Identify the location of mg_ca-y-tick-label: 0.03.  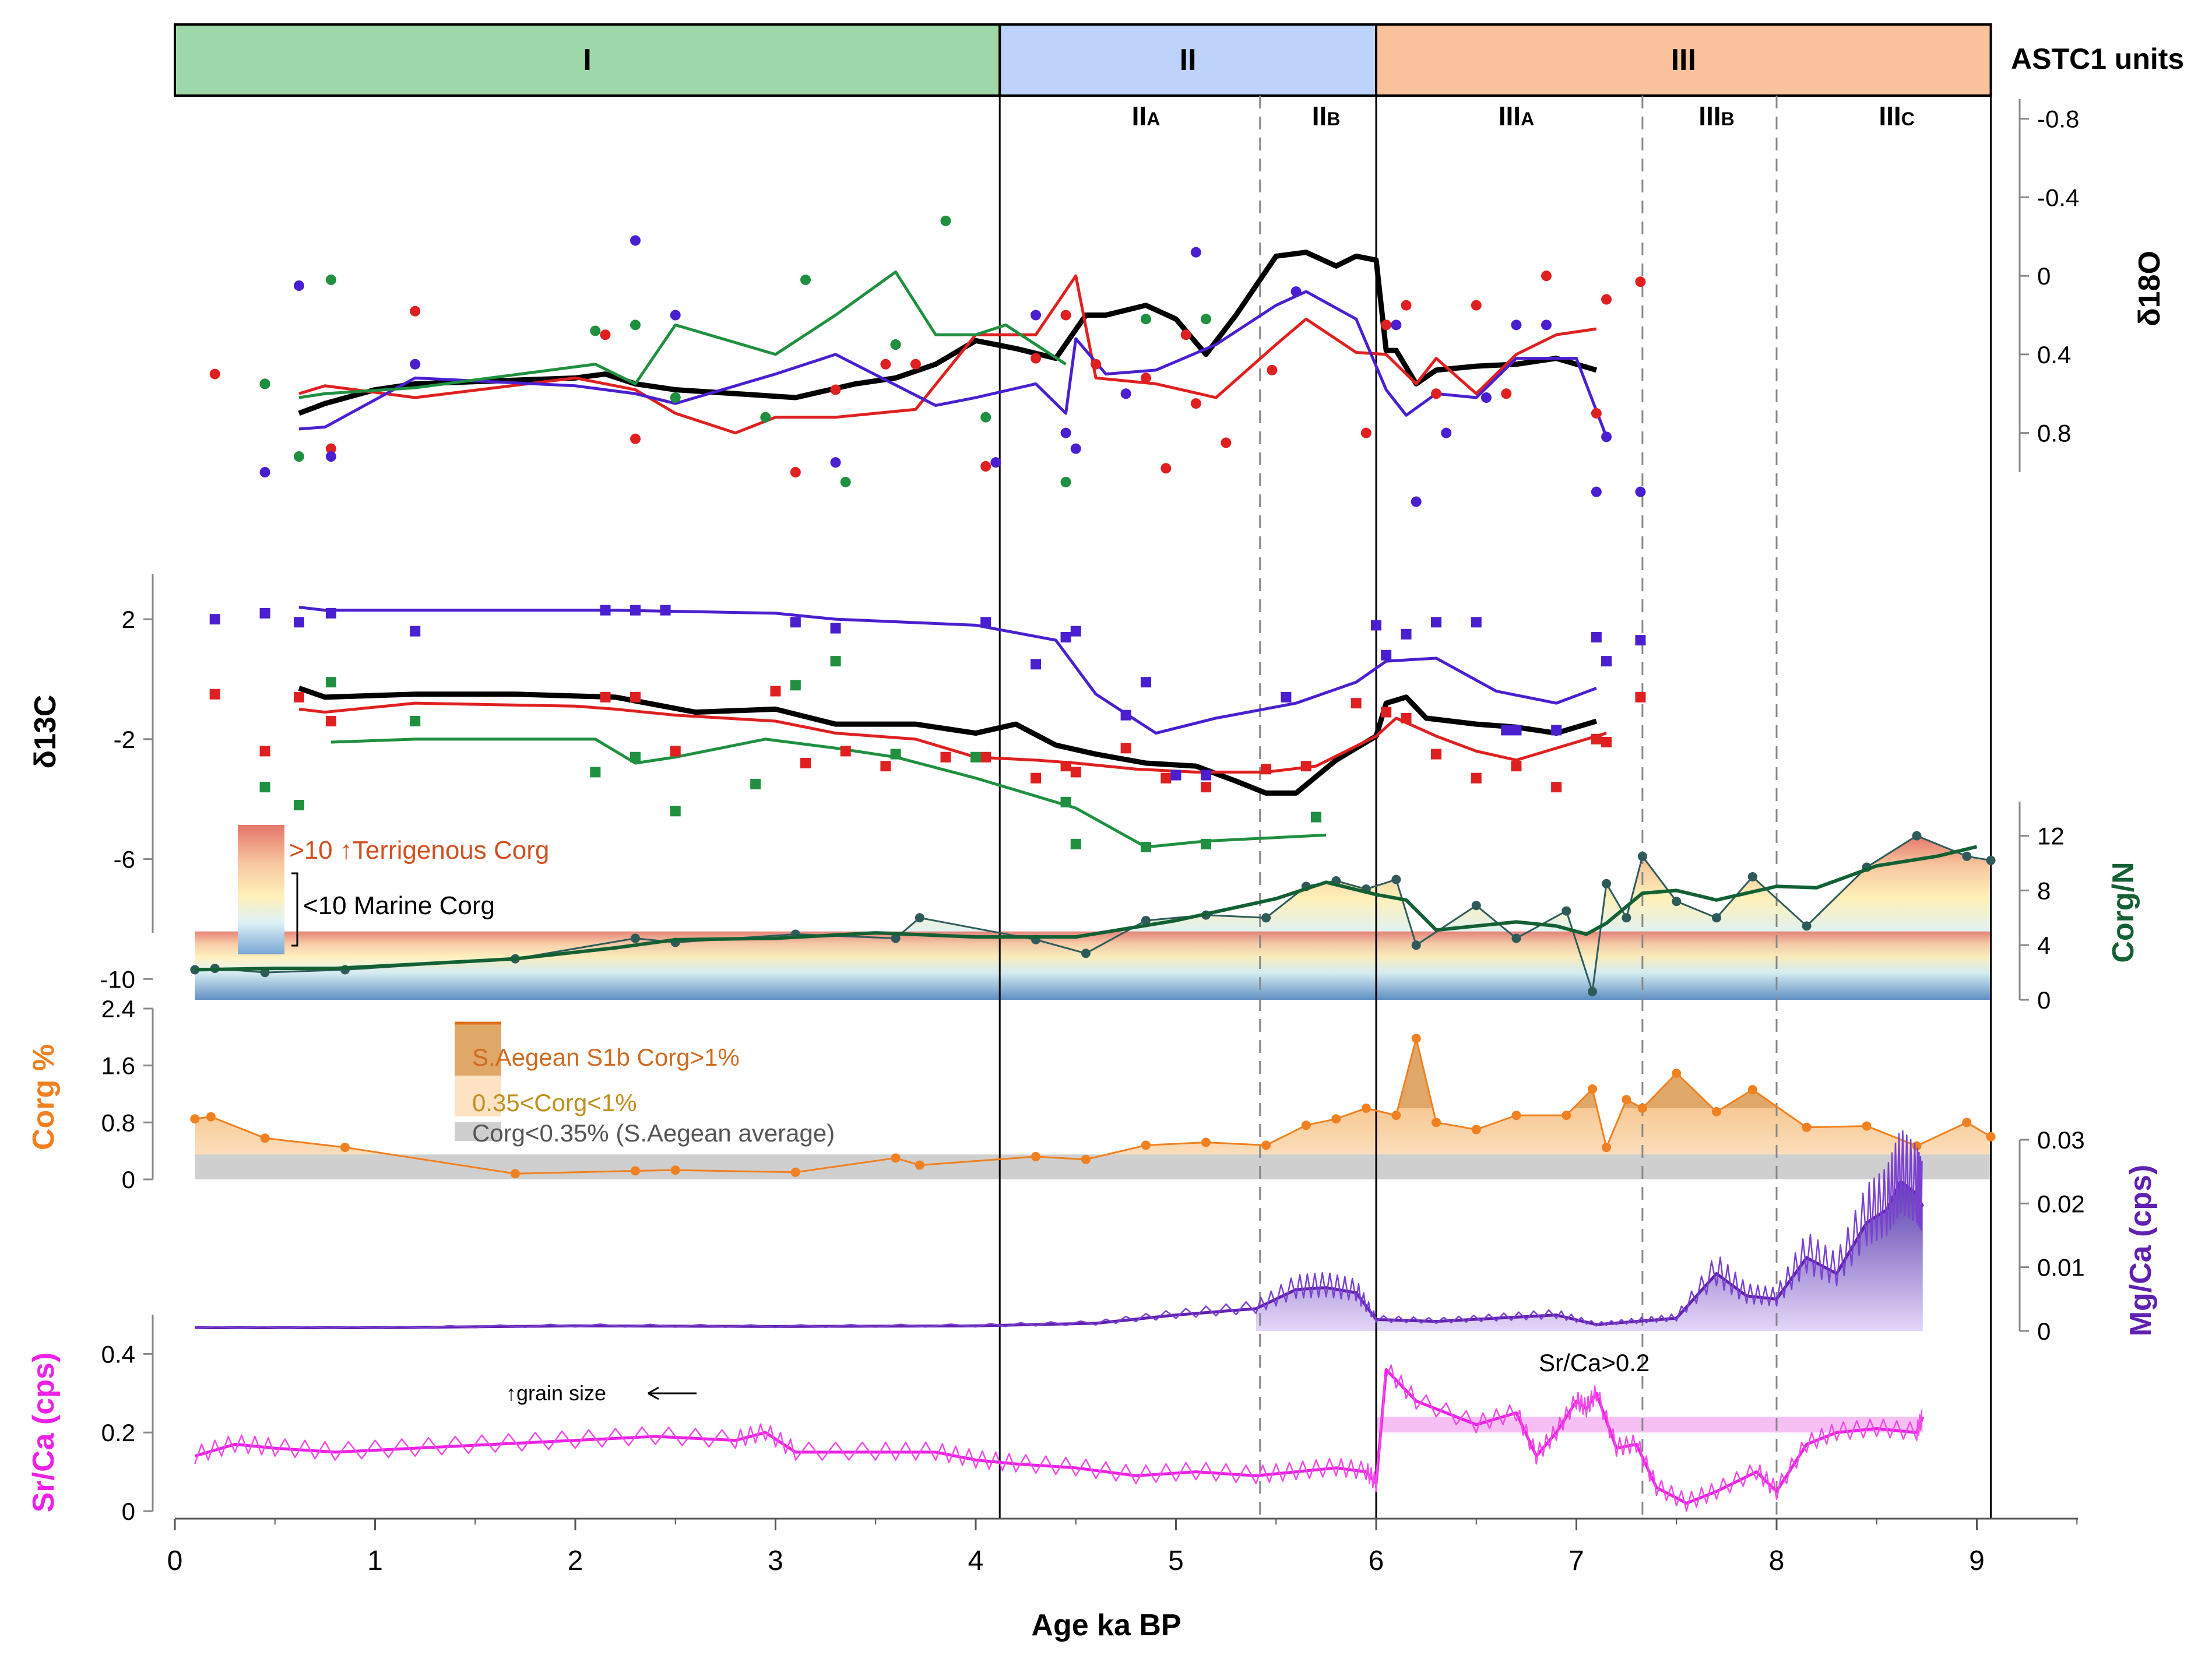
(2061, 1140).